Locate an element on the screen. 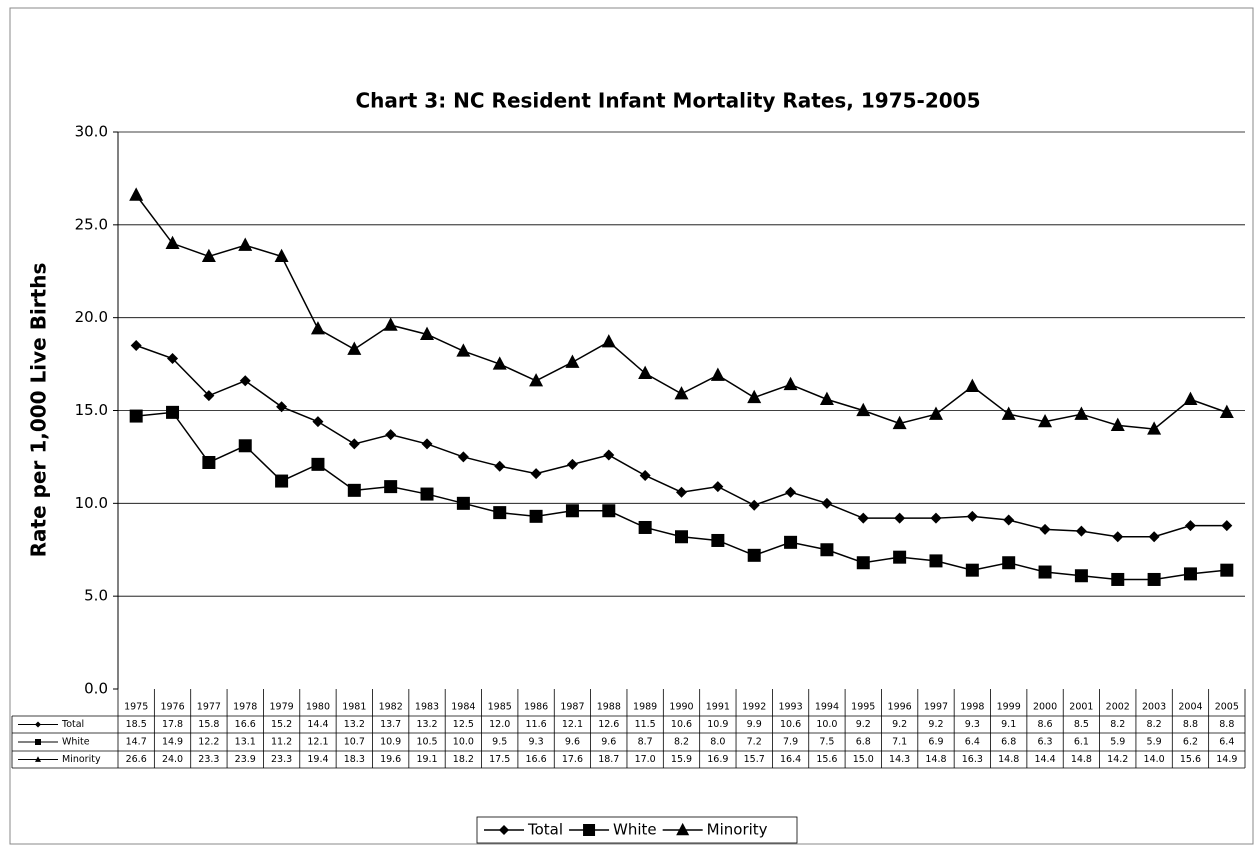  x-tick-label: 2003 is located at coordinates (1154, 707).